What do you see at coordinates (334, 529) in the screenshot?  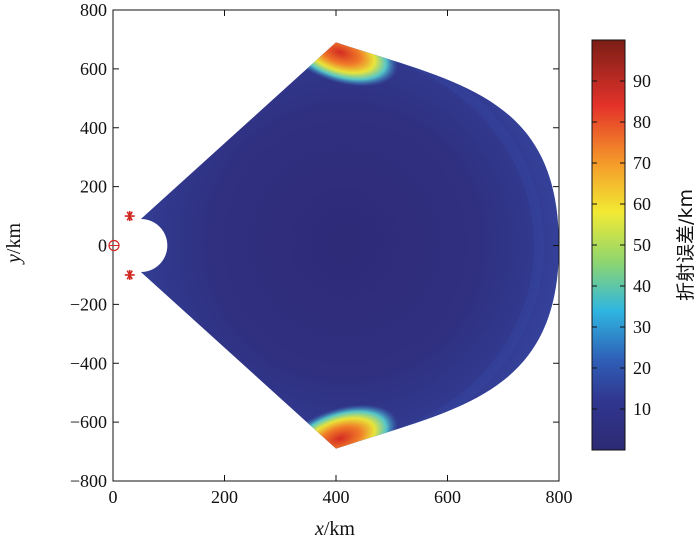 I see `x-axis-label: x/km` at bounding box center [334, 529].